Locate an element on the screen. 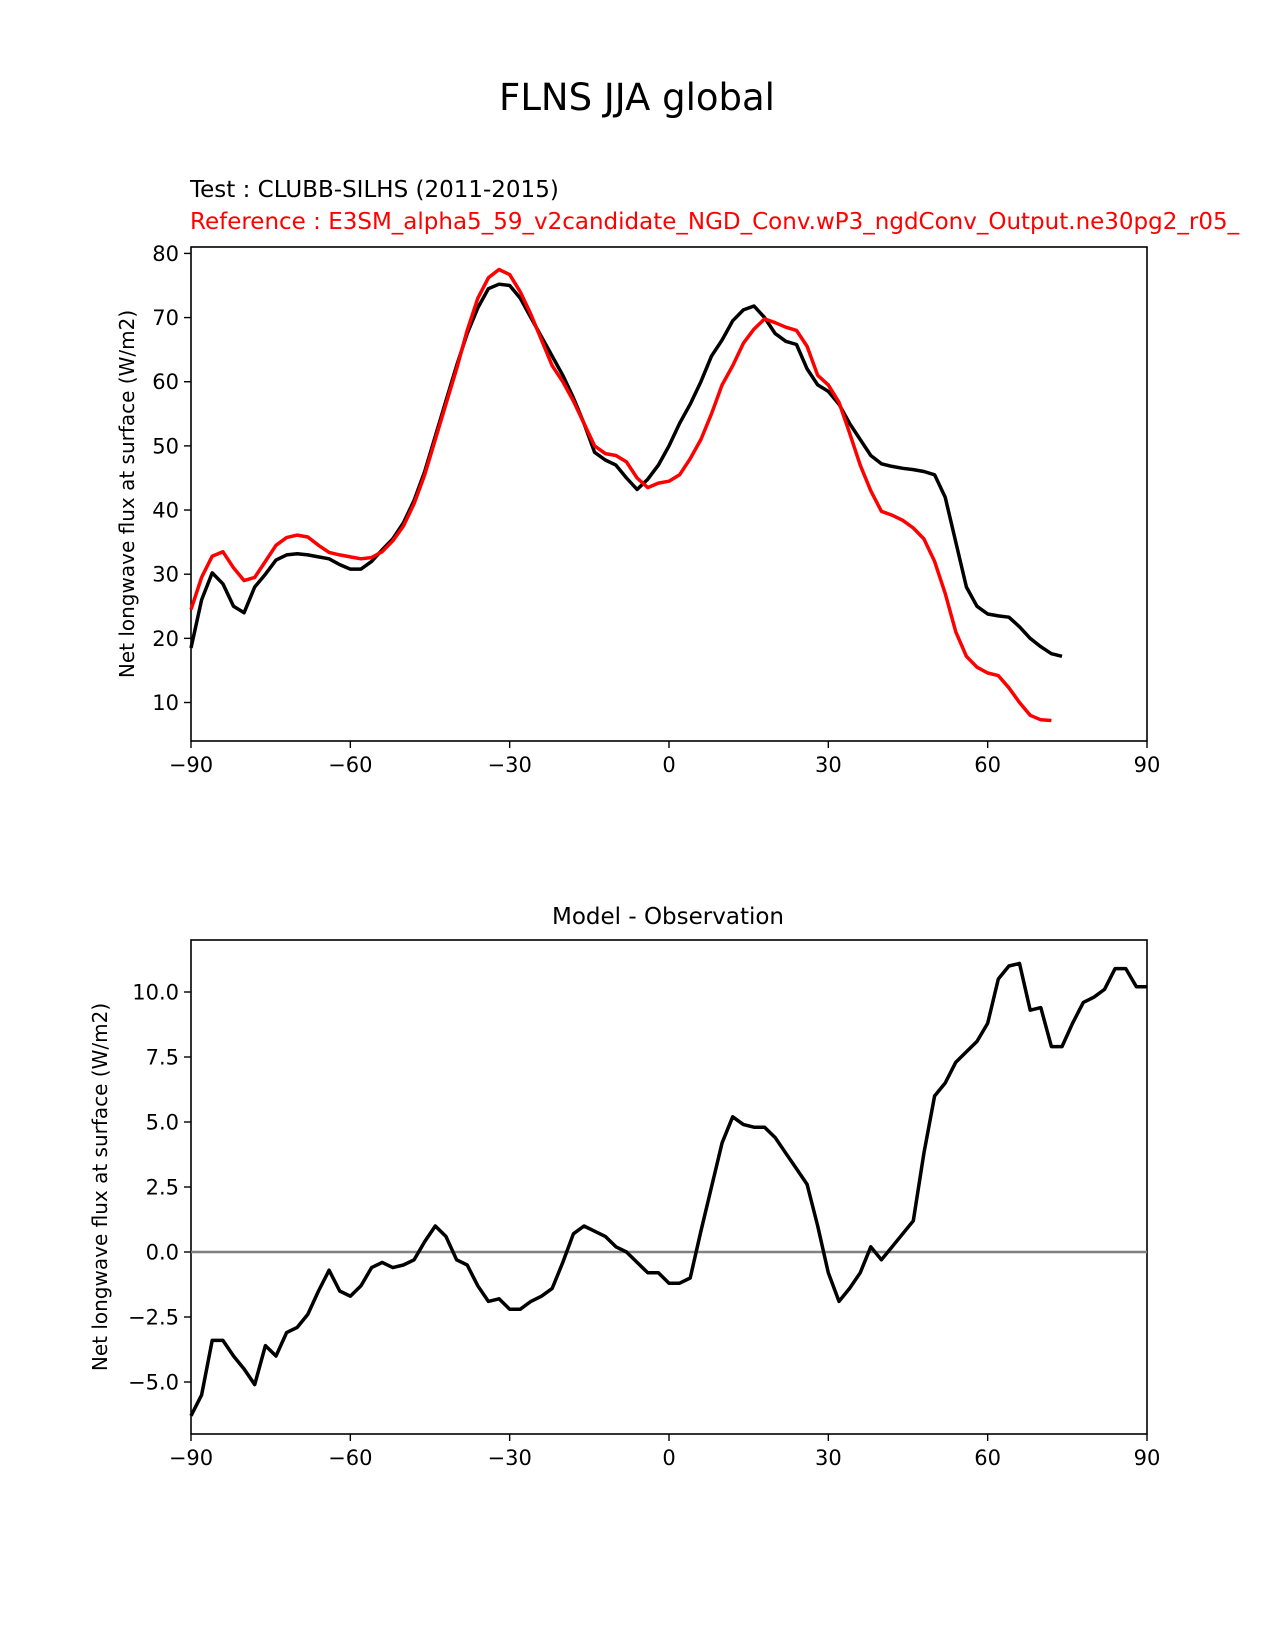  y-tick-label: −2.5 is located at coordinates (153, 1318).